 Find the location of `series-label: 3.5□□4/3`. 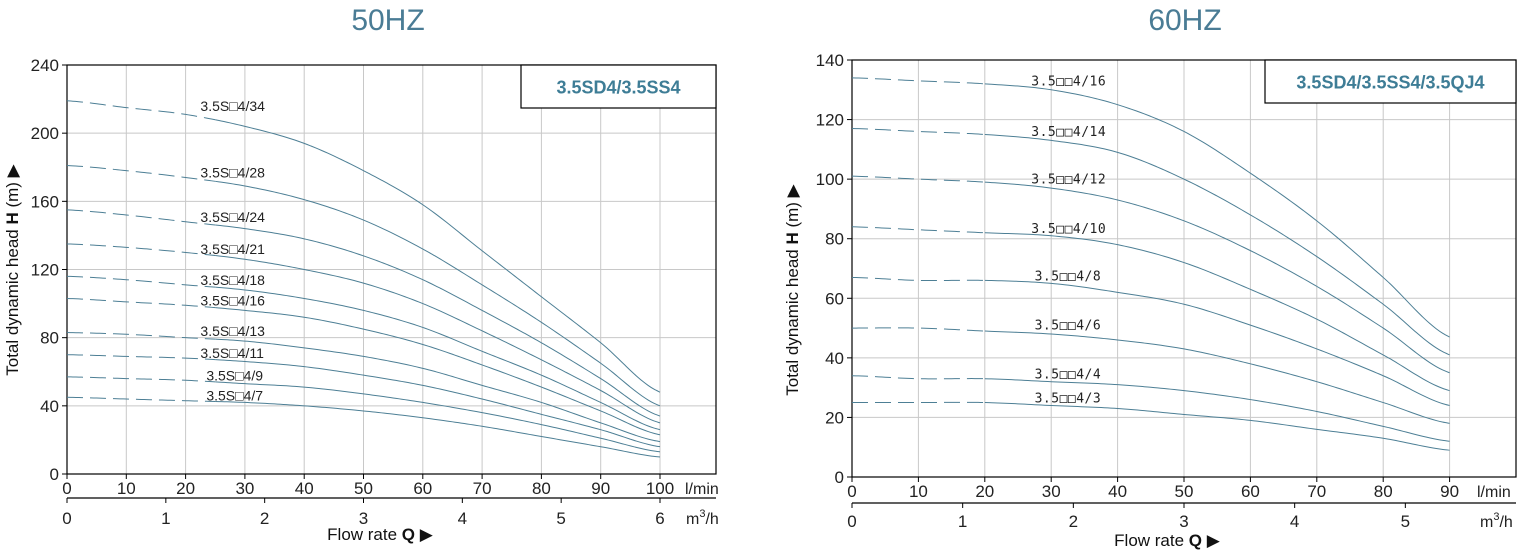

series-label: 3.5□□4/3 is located at coordinates (1068, 399).